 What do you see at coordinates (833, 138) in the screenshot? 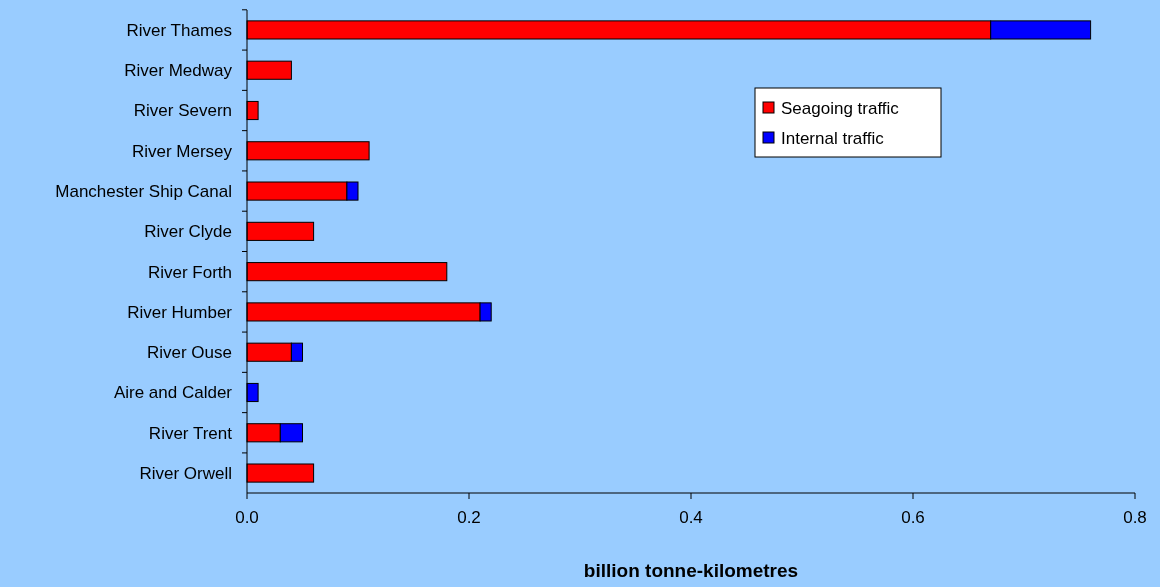
I see `legend-label: Internal traffic` at bounding box center [833, 138].